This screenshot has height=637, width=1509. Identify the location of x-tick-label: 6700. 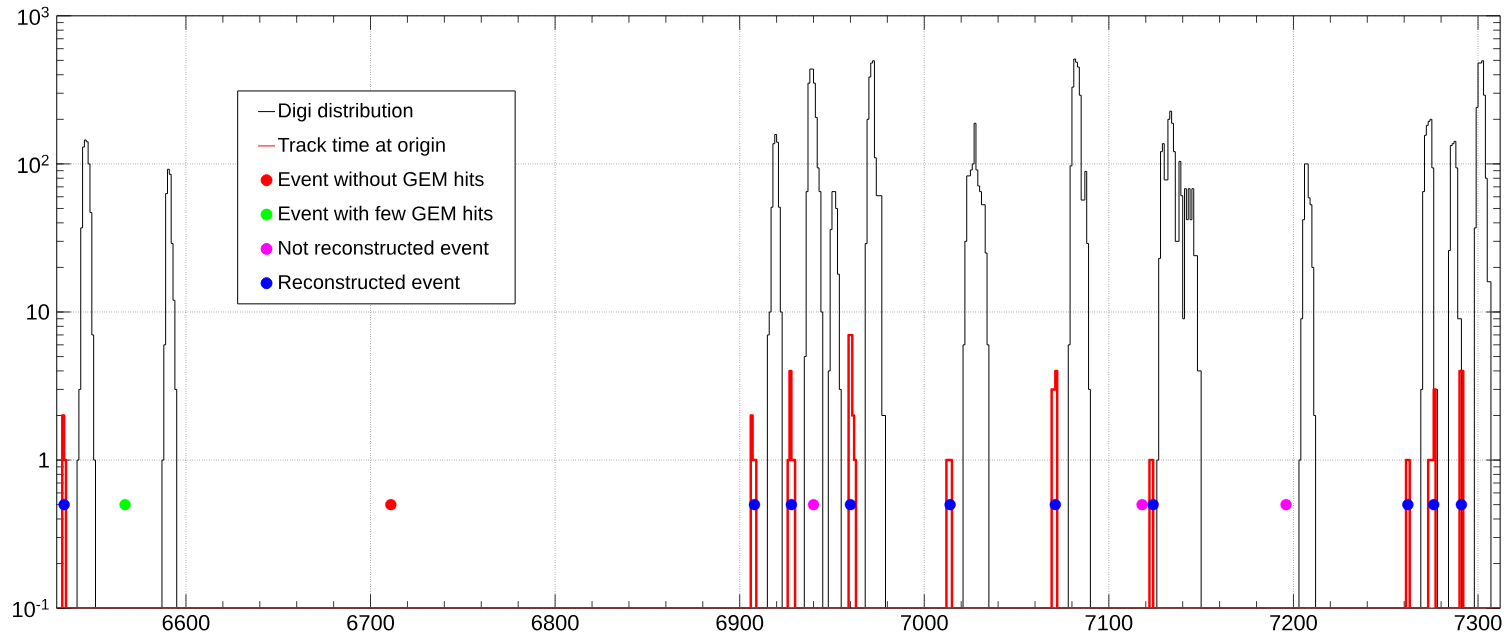
(371, 622).